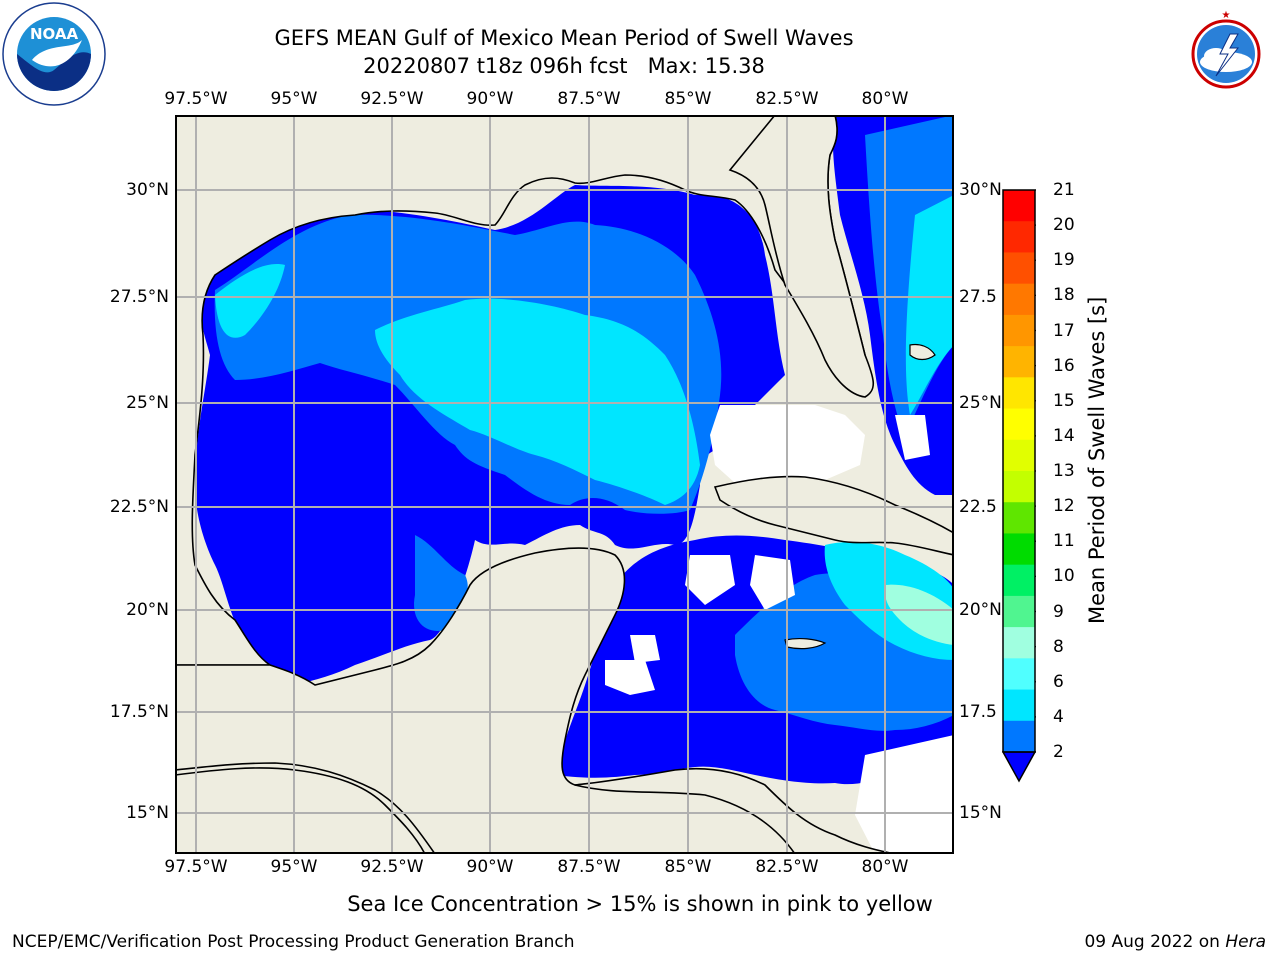 This screenshot has height=960, width=1280. I want to click on colorbar-tick-label: 13, so click(1064, 471).